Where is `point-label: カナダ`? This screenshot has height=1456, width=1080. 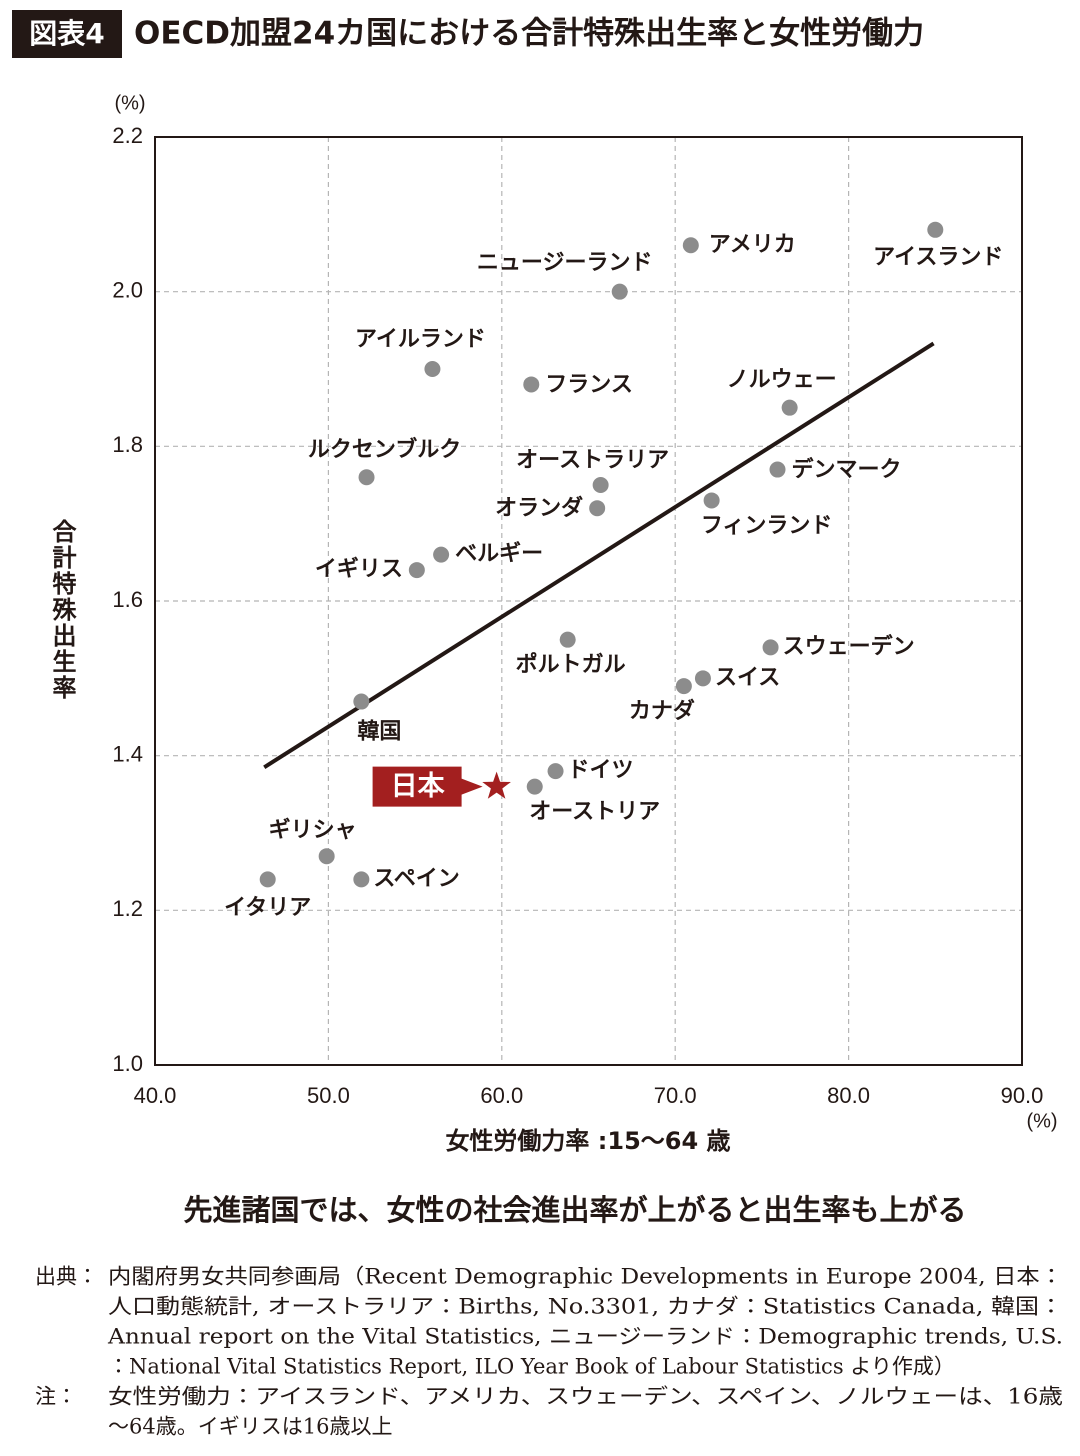
point-label: カナダ is located at coordinates (662, 711).